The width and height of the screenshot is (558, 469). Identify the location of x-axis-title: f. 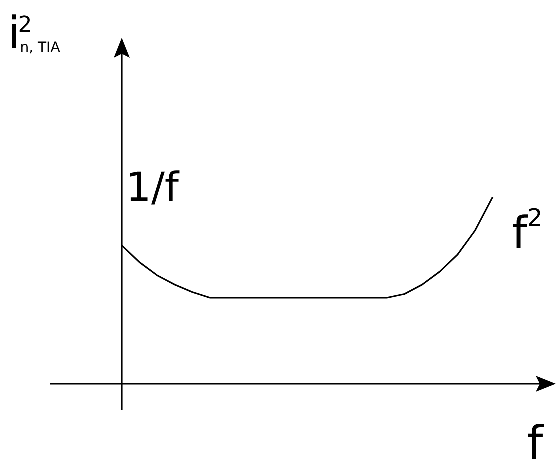
(535, 442).